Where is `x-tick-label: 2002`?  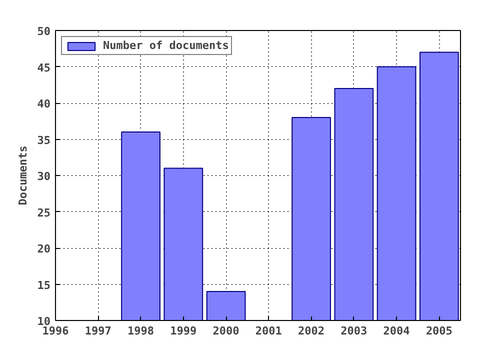 x-tick-label: 2002 is located at coordinates (311, 331).